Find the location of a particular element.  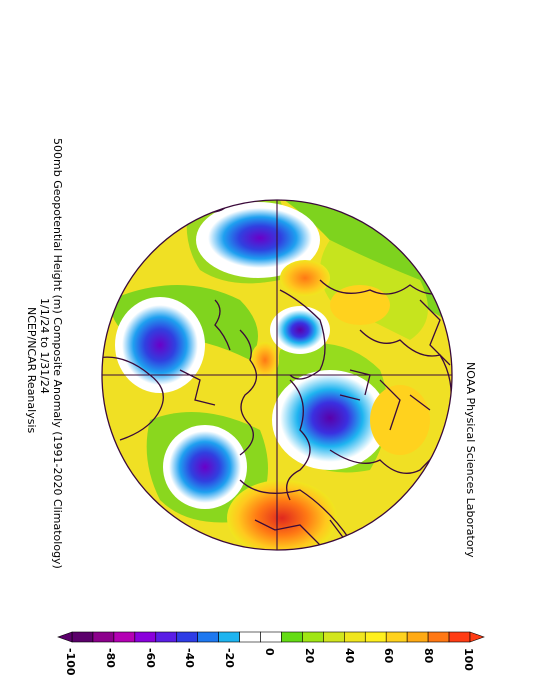

date-range: 1/1/24 to 1/31/24 is located at coordinates (44, 346).